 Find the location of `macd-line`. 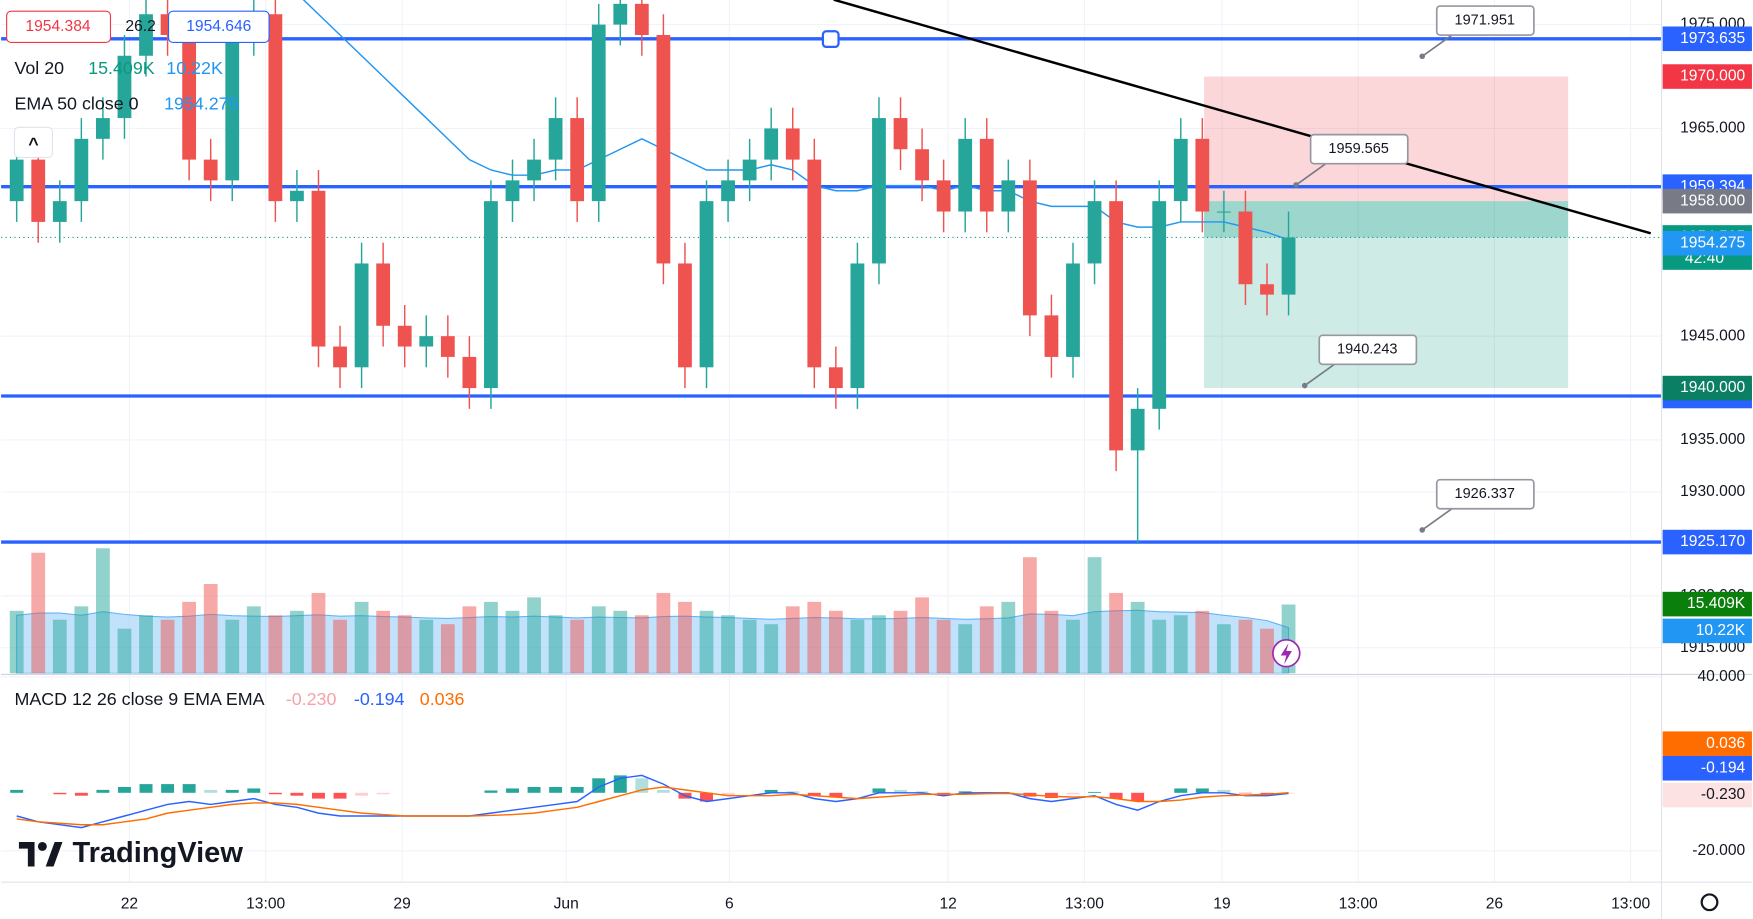

macd-line is located at coordinates (652, 801).